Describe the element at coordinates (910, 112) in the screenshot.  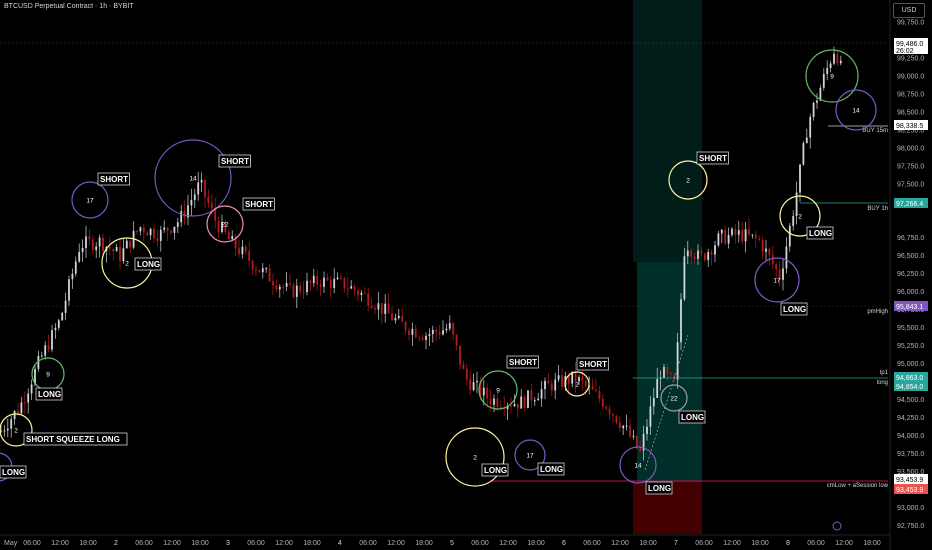
I see `y-tick-label: 98,500.0` at that location.